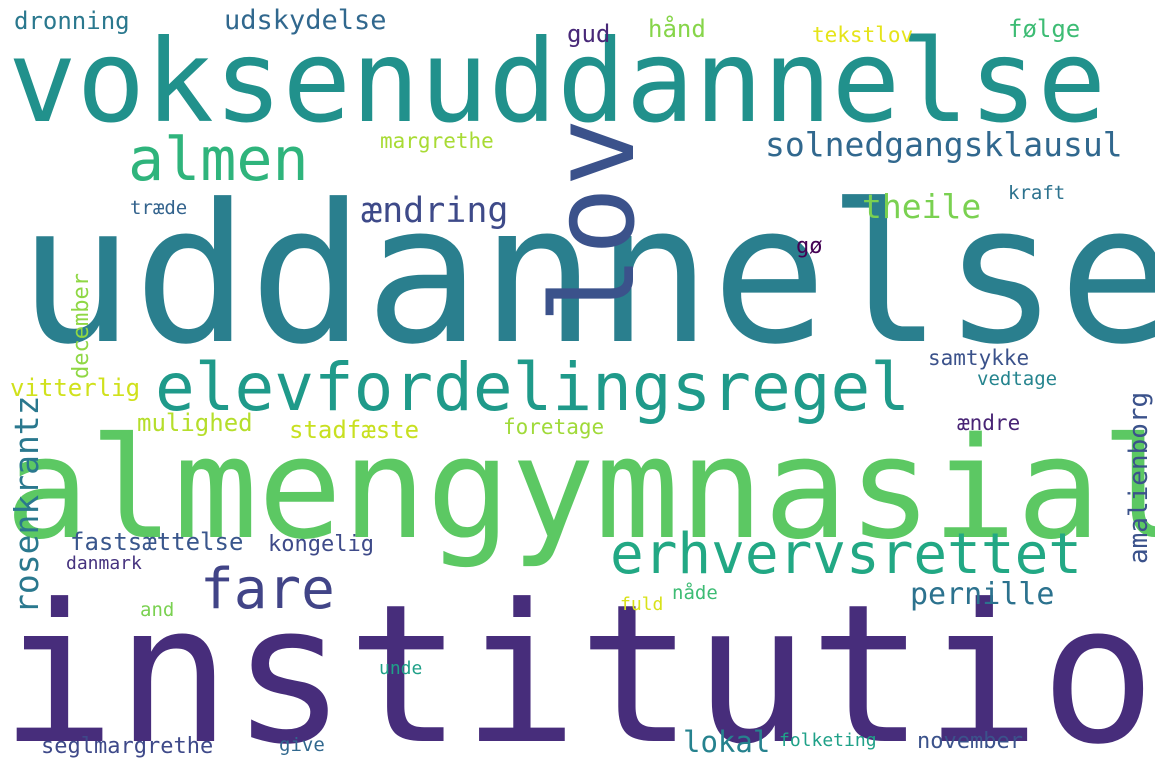 The image size is (1155, 770). What do you see at coordinates (554, 427) in the screenshot?
I see `word-foretage: foretage` at bounding box center [554, 427].